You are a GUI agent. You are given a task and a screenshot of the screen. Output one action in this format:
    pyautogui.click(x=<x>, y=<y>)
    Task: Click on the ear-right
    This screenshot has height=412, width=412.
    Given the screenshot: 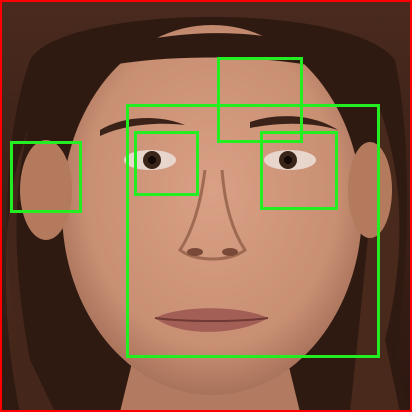 What is the action you would take?
    pyautogui.click(x=370, y=190)
    